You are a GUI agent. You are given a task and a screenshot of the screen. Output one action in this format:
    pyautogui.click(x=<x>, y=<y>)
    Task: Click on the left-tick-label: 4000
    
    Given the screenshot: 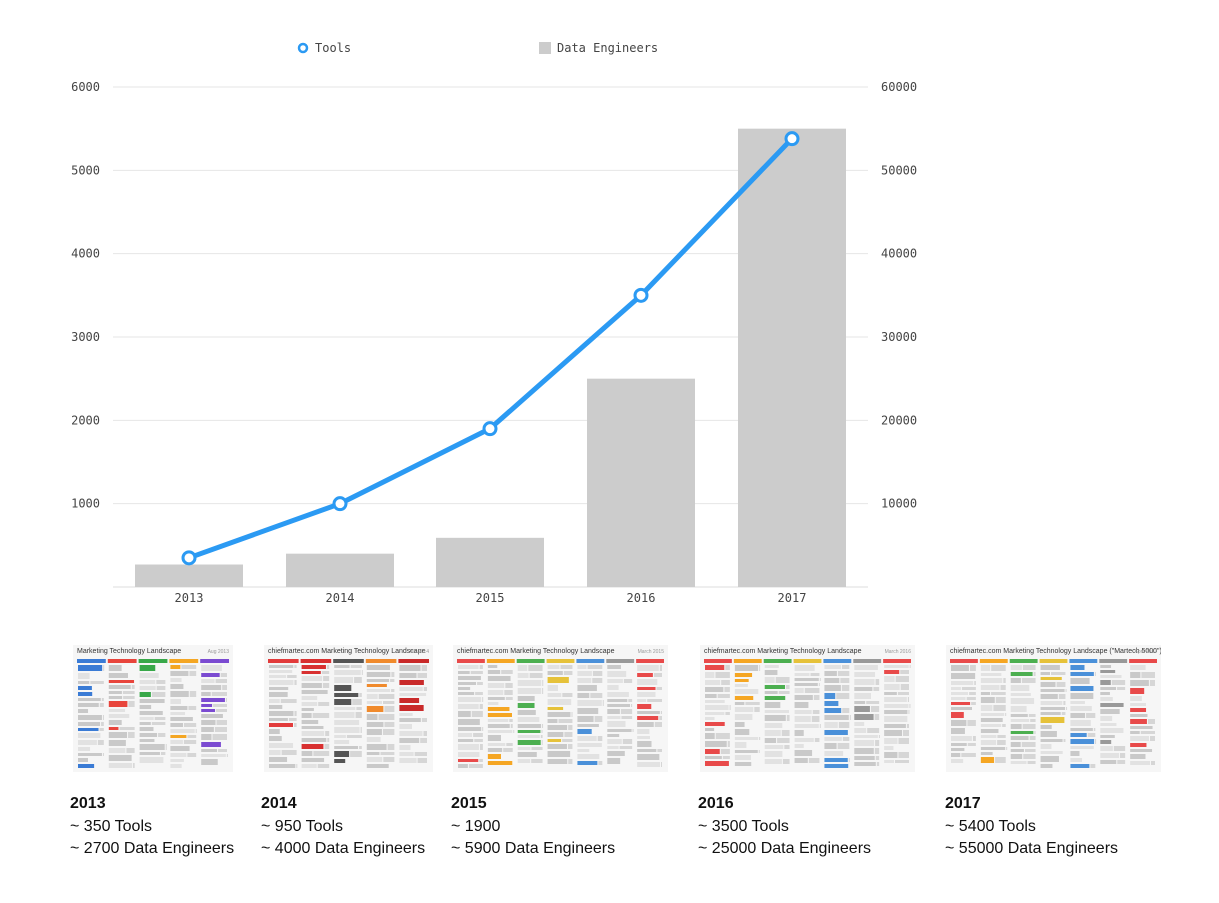 What is the action you would take?
    pyautogui.click(x=85, y=254)
    